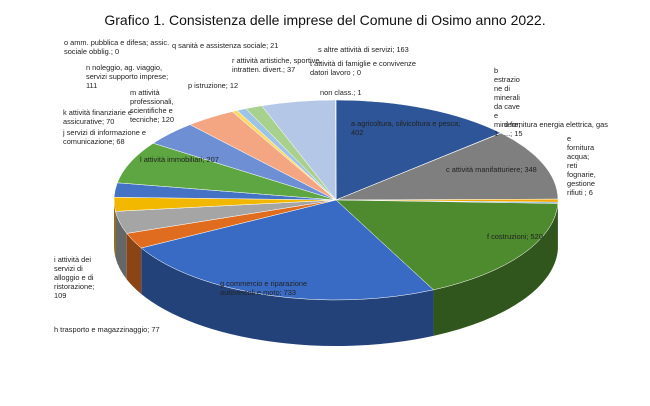 The height and width of the screenshot is (406, 650). I want to click on pie-slice-c-attivita-manifatturiere, so click(447, 166).